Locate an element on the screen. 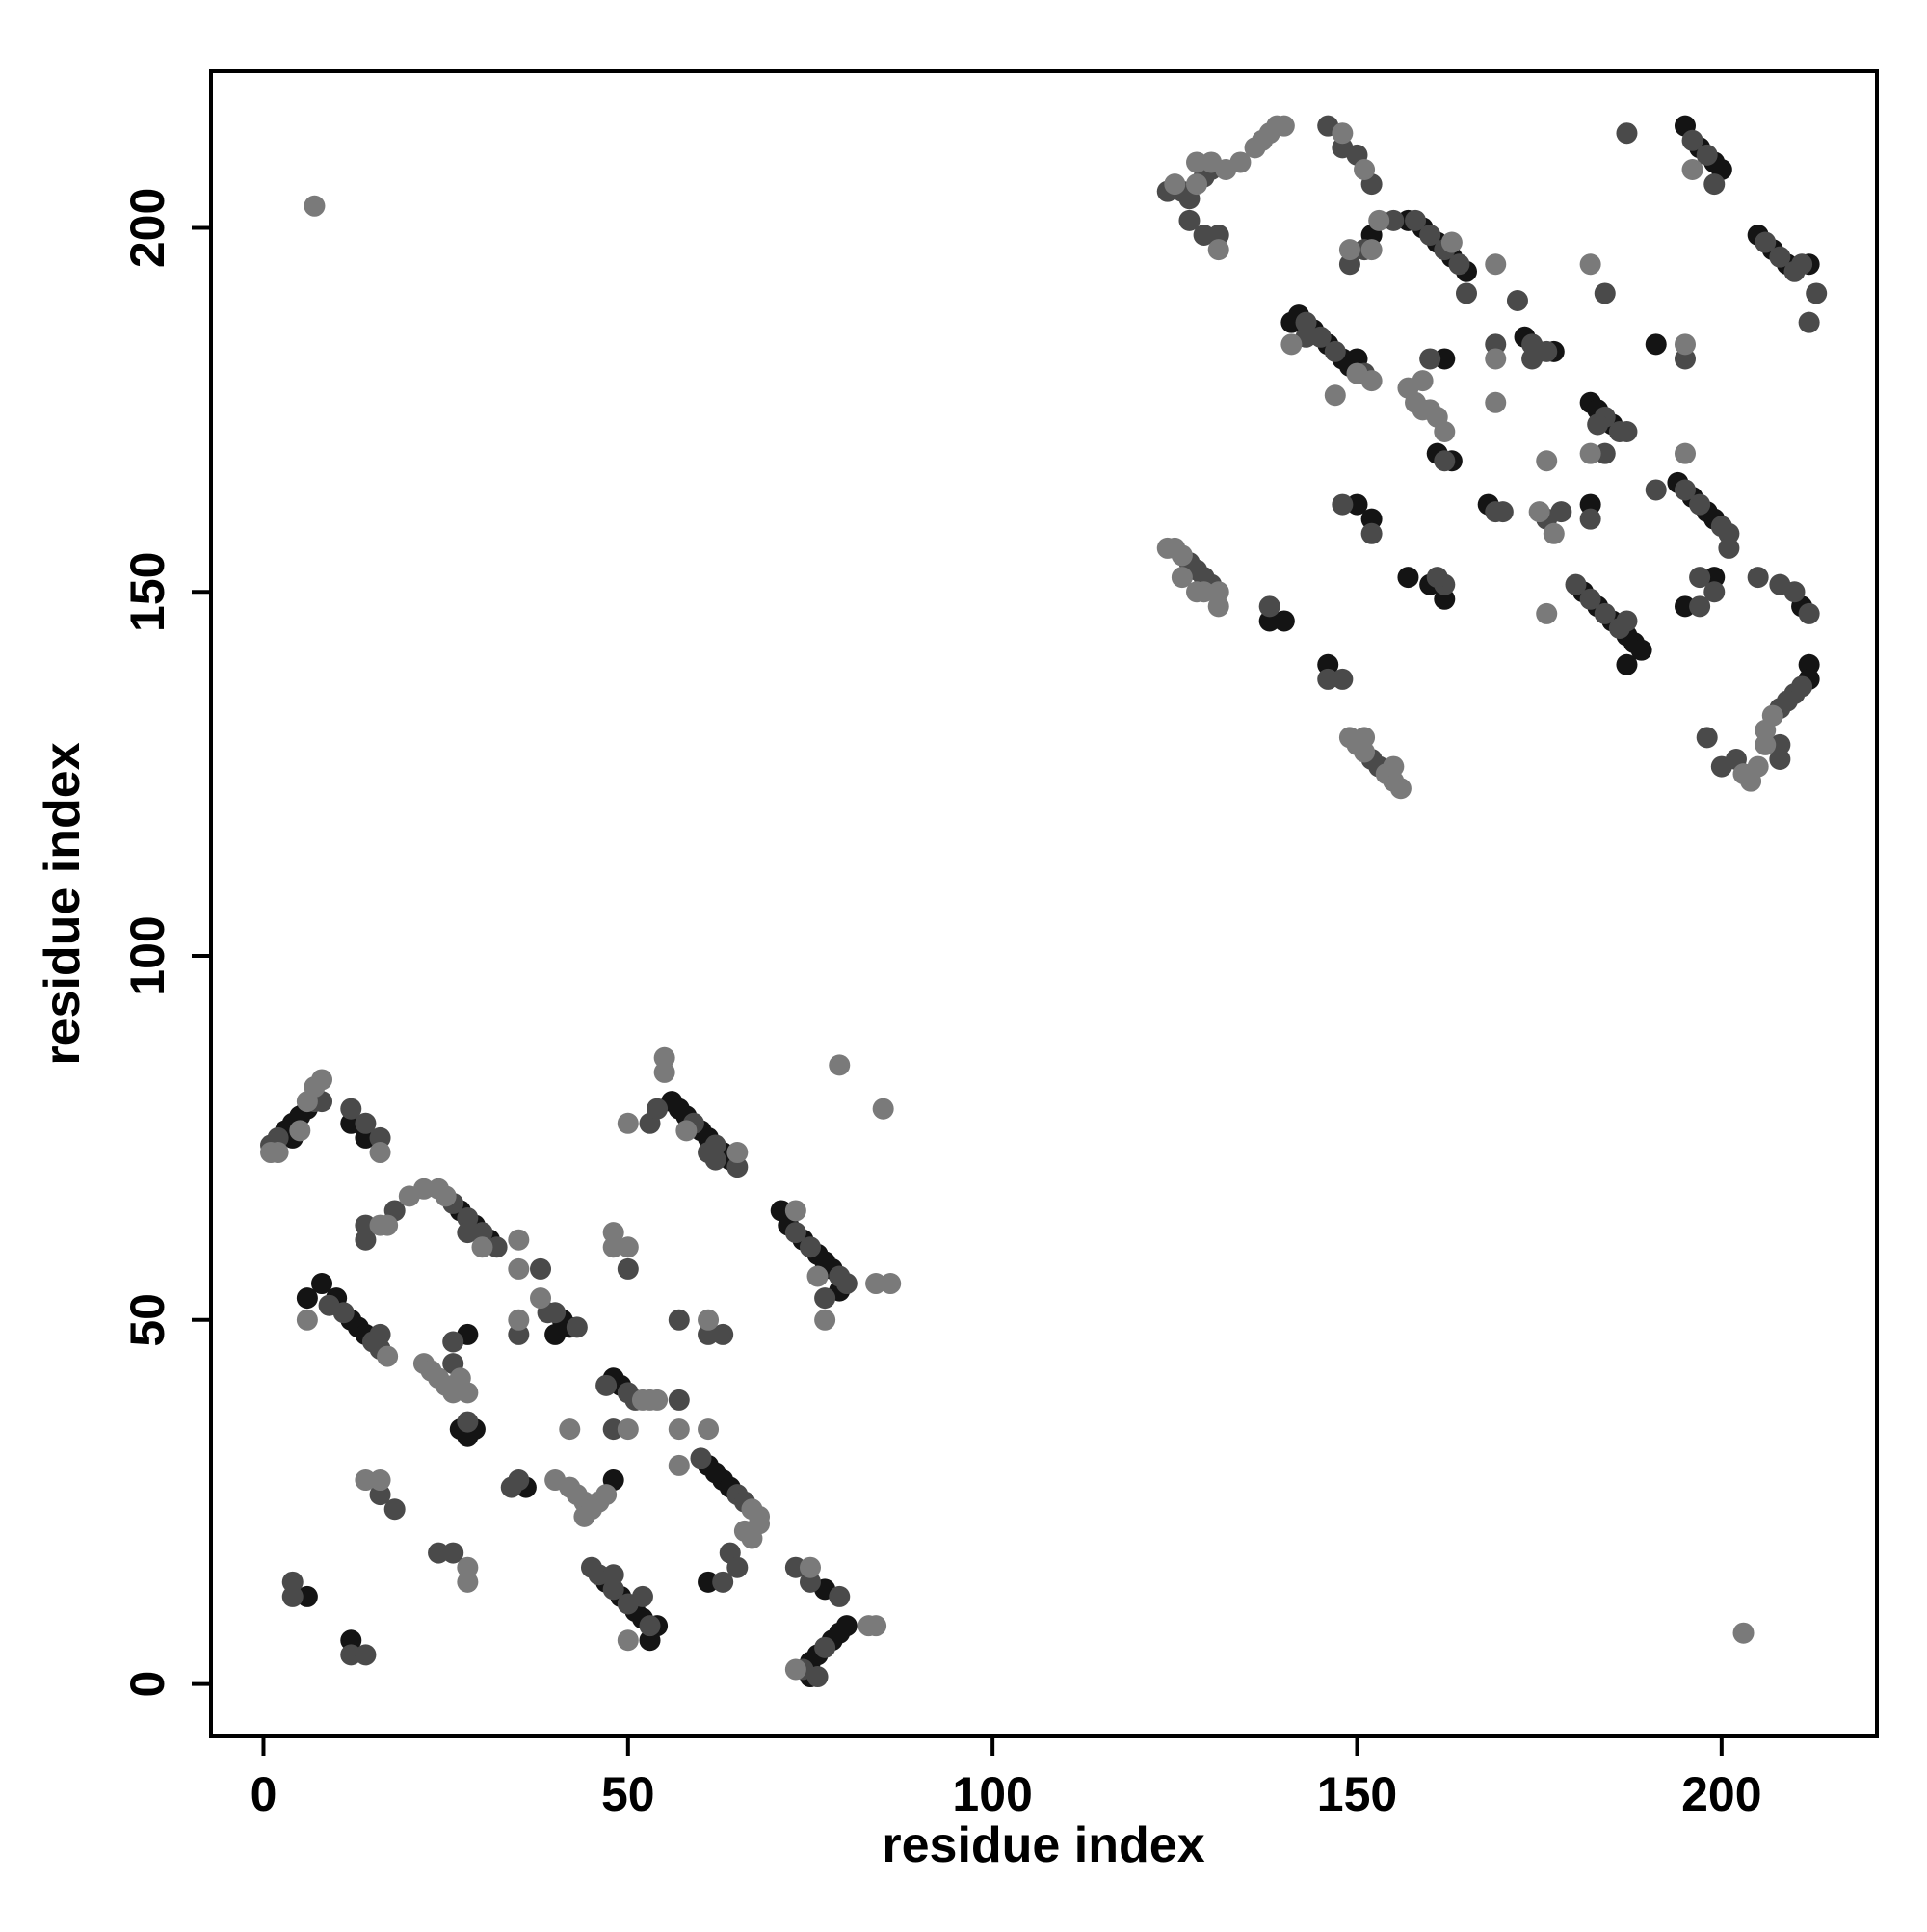 The height and width of the screenshot is (1932, 1927). y-tick-label: 50 is located at coordinates (147, 1320).